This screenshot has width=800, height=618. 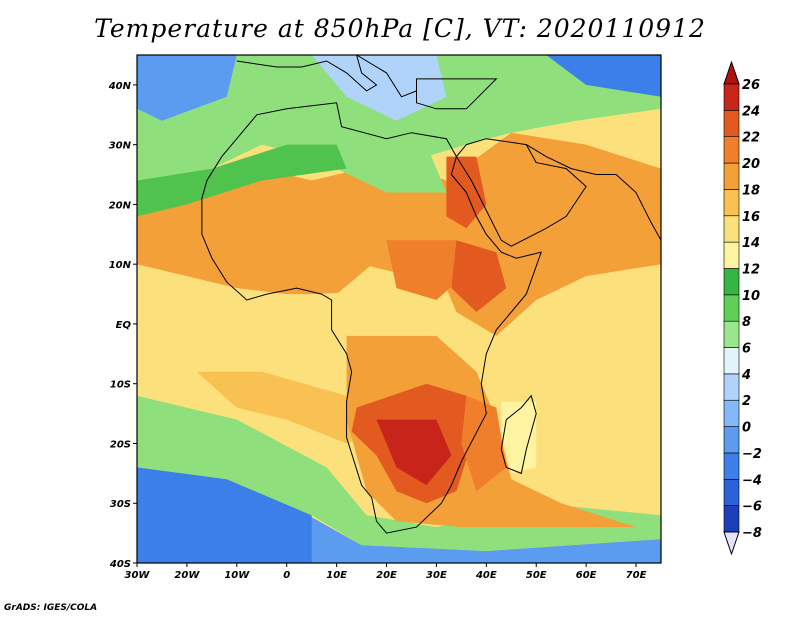 What do you see at coordinates (746, 428) in the screenshot?
I see `colorbar-label: 0` at bounding box center [746, 428].